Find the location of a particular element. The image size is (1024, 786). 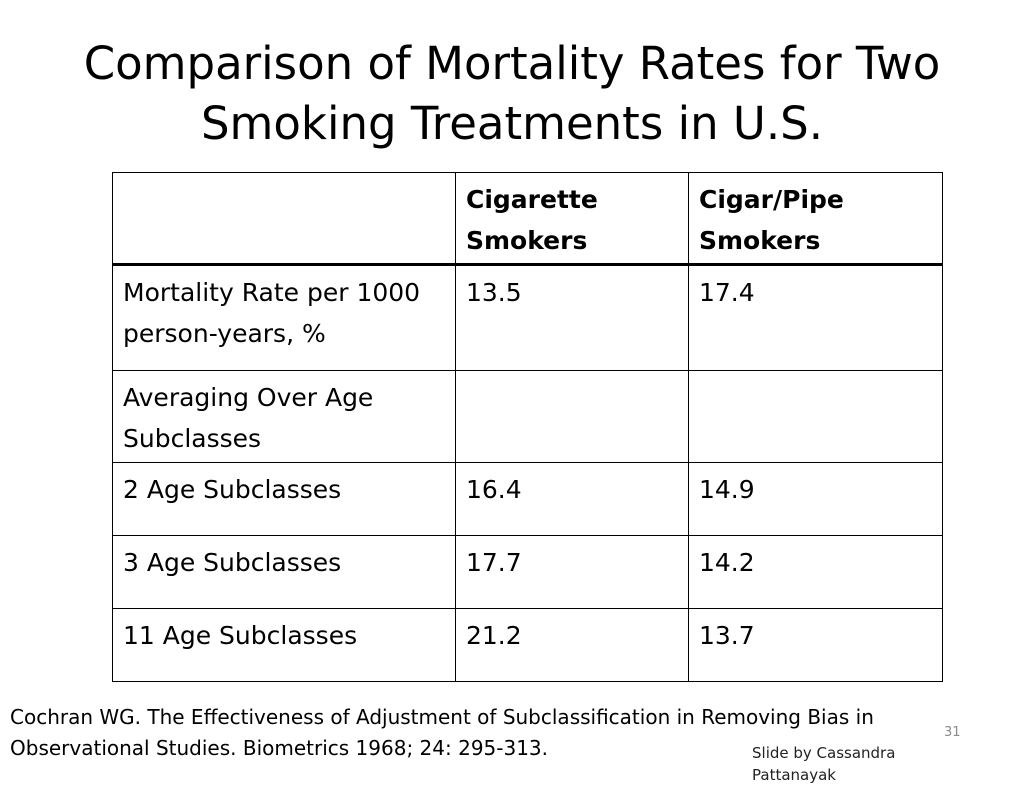

table-row: 11 Age Subclasses 21.2 13.7 is located at coordinates (527, 645).